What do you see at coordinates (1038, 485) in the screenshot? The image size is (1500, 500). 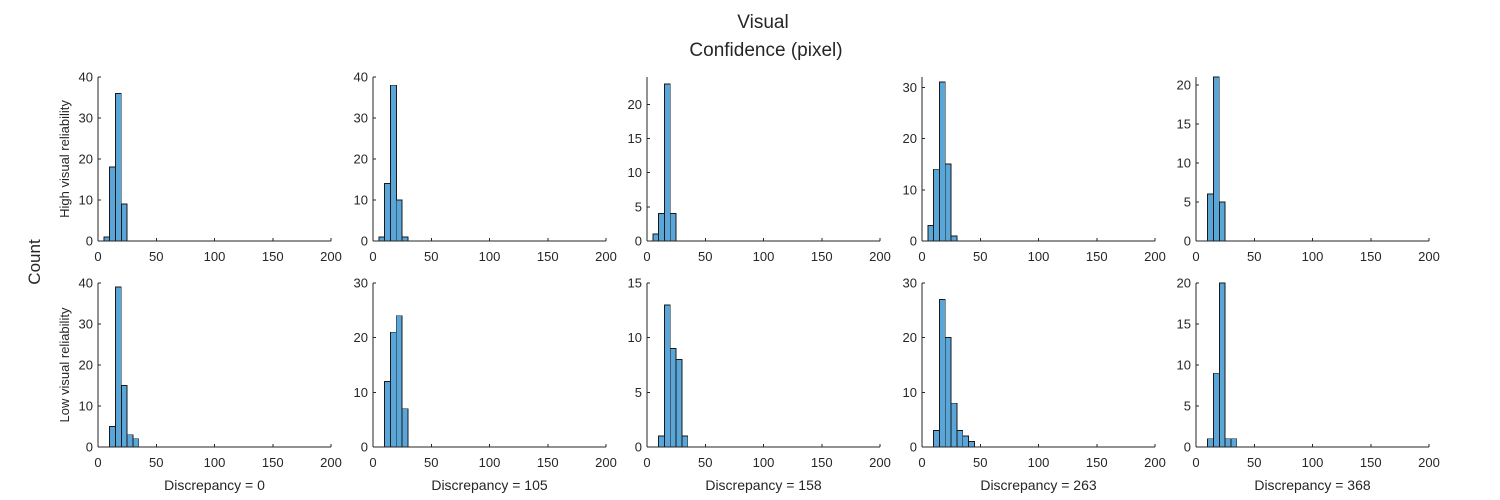 I see `x-axis-label: Discrepancy = 263` at bounding box center [1038, 485].